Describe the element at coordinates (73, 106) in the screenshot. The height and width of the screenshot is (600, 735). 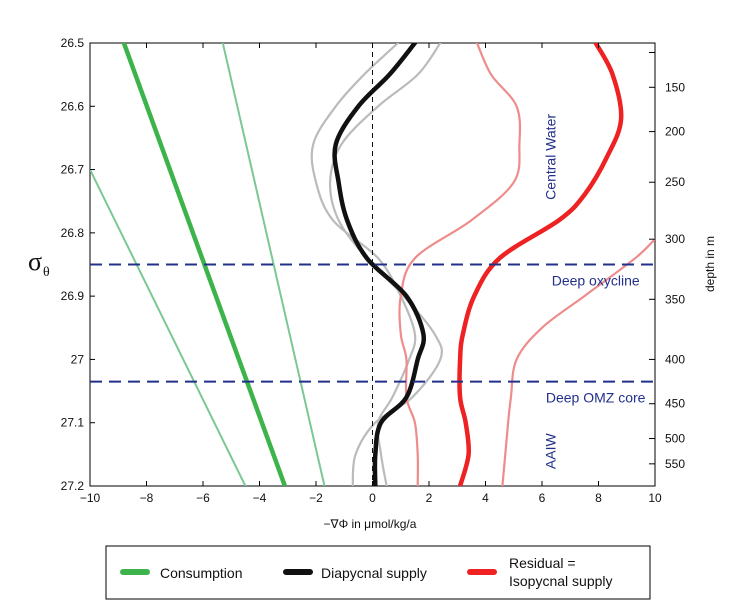
I see `y-tick-label-1: 26.6` at that location.